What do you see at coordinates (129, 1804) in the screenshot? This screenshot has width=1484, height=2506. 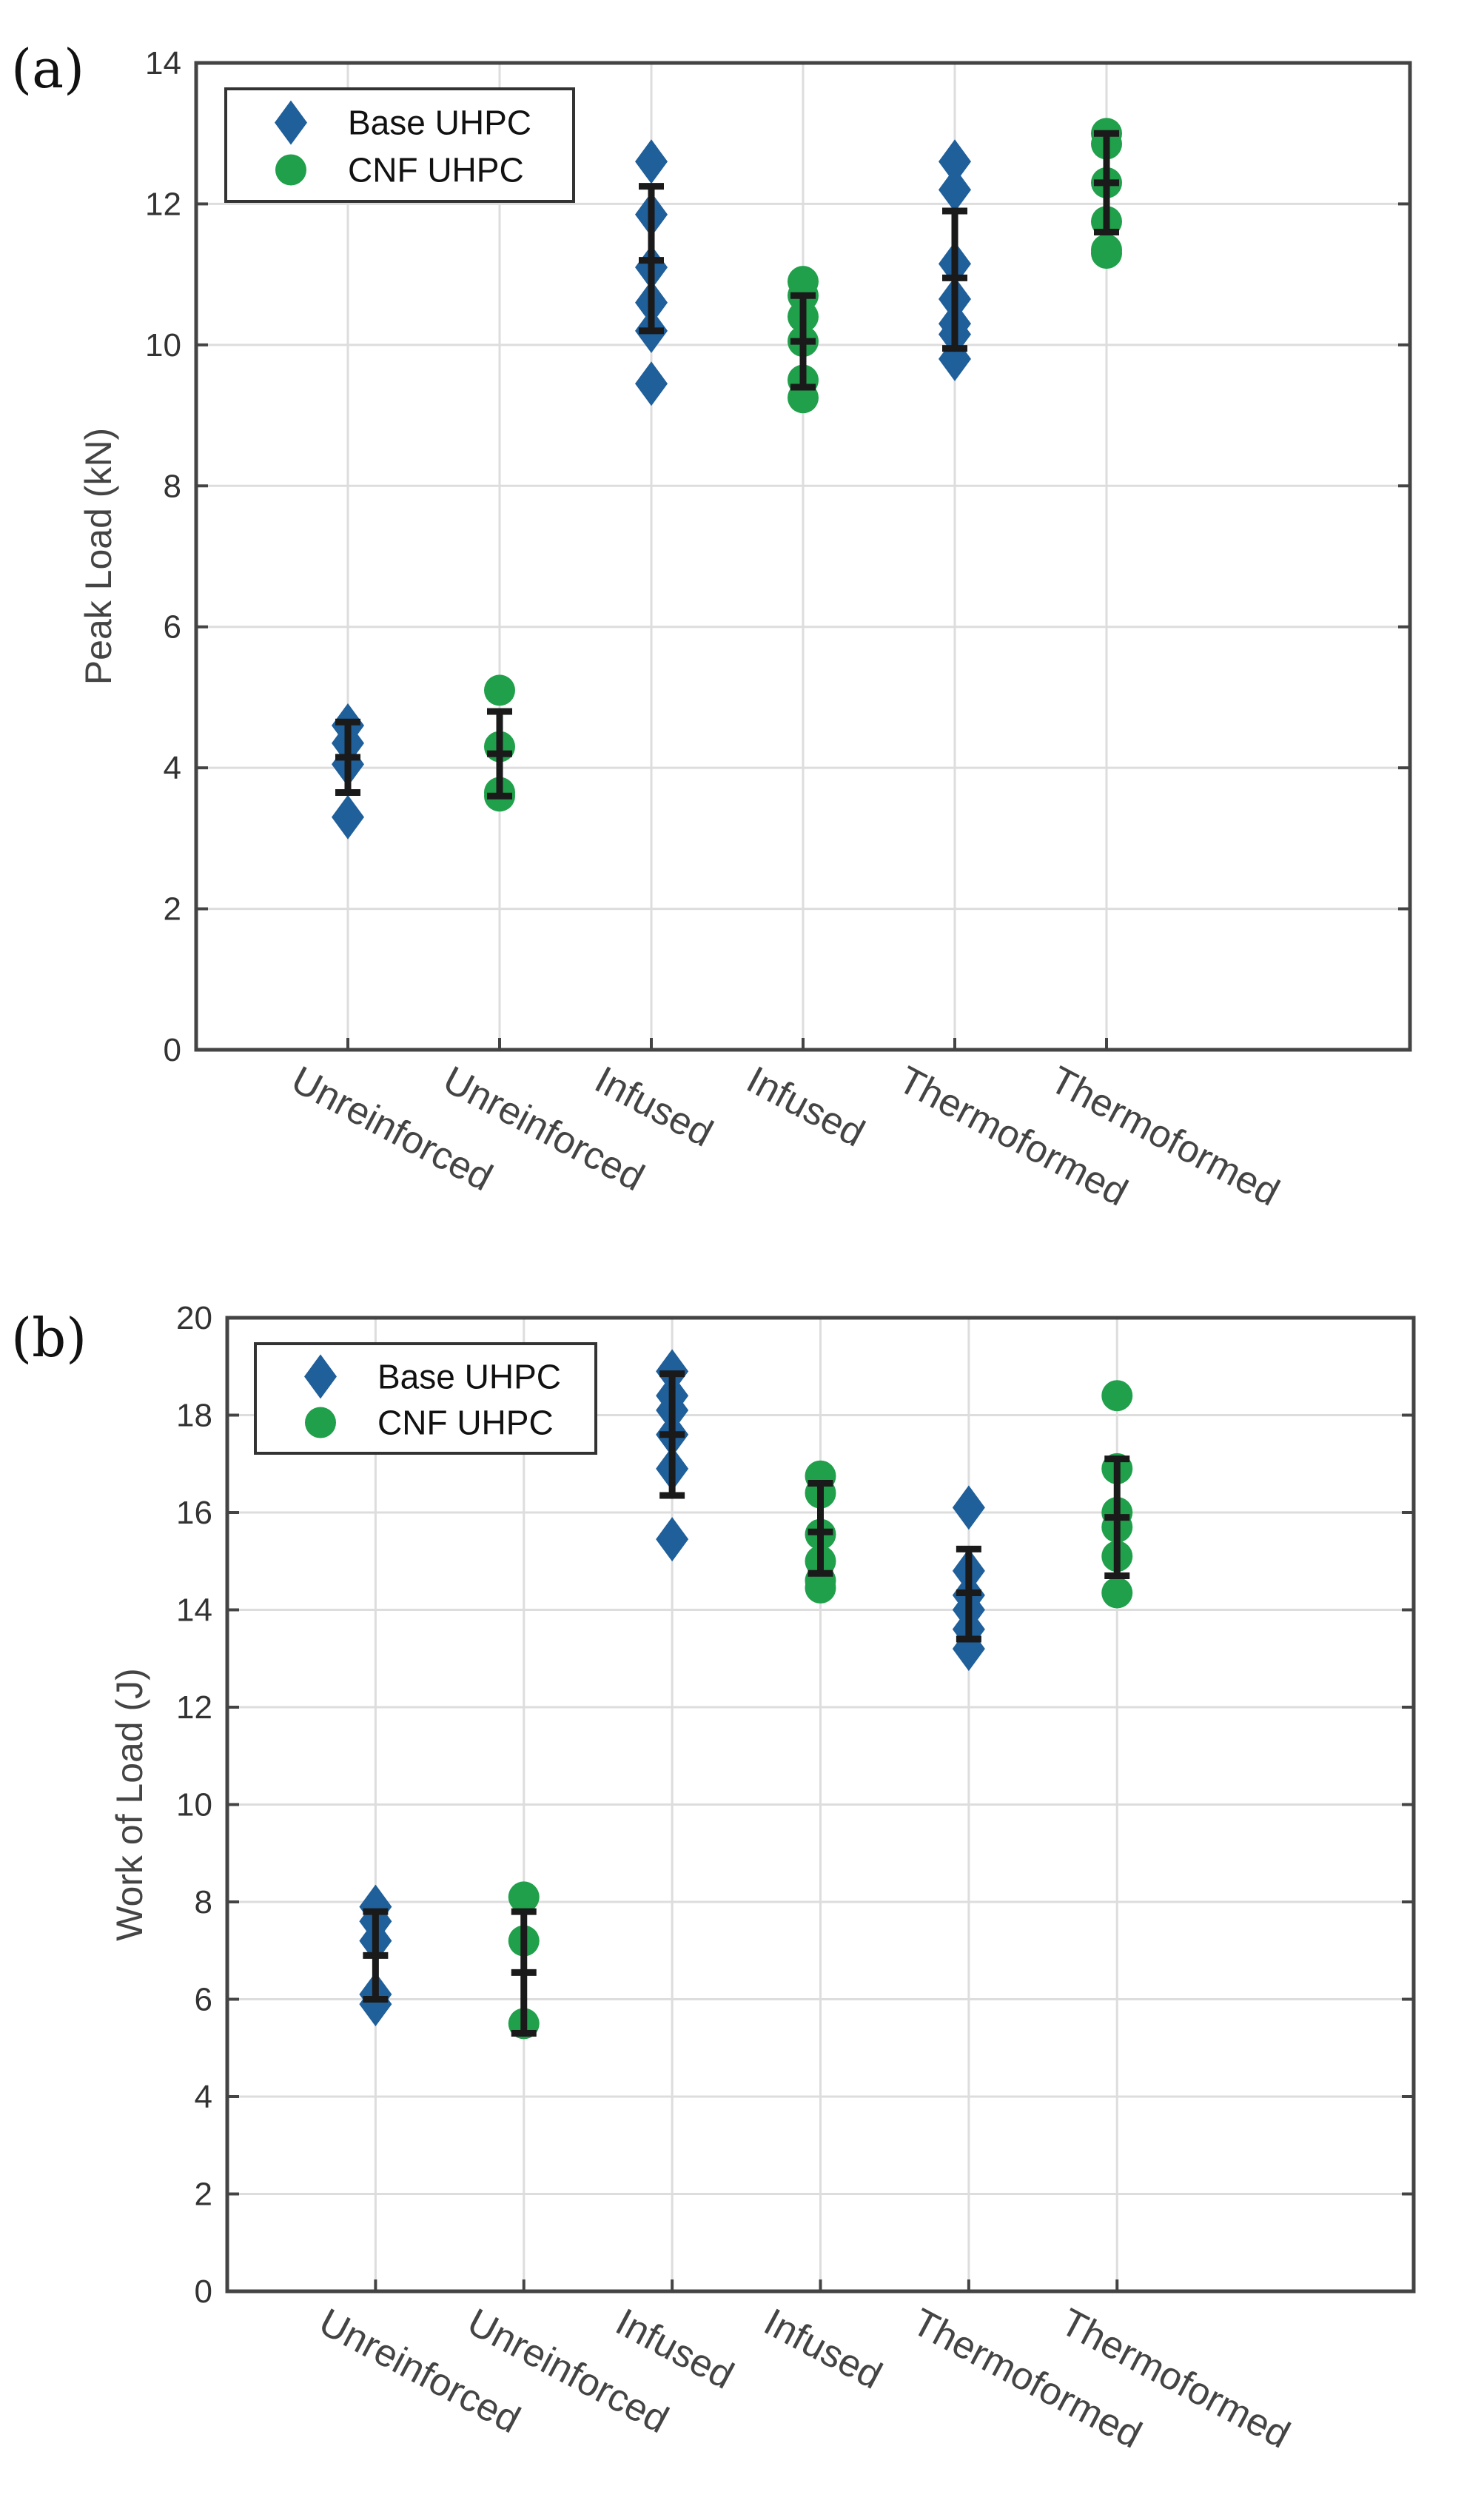 I see `y-axis-title: Work of Load (J)` at bounding box center [129, 1804].